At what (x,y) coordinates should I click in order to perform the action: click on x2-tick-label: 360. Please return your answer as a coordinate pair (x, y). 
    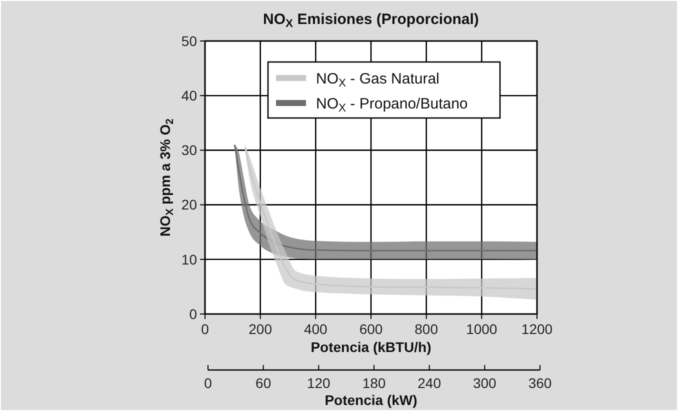
    Looking at the image, I should click on (540, 383).